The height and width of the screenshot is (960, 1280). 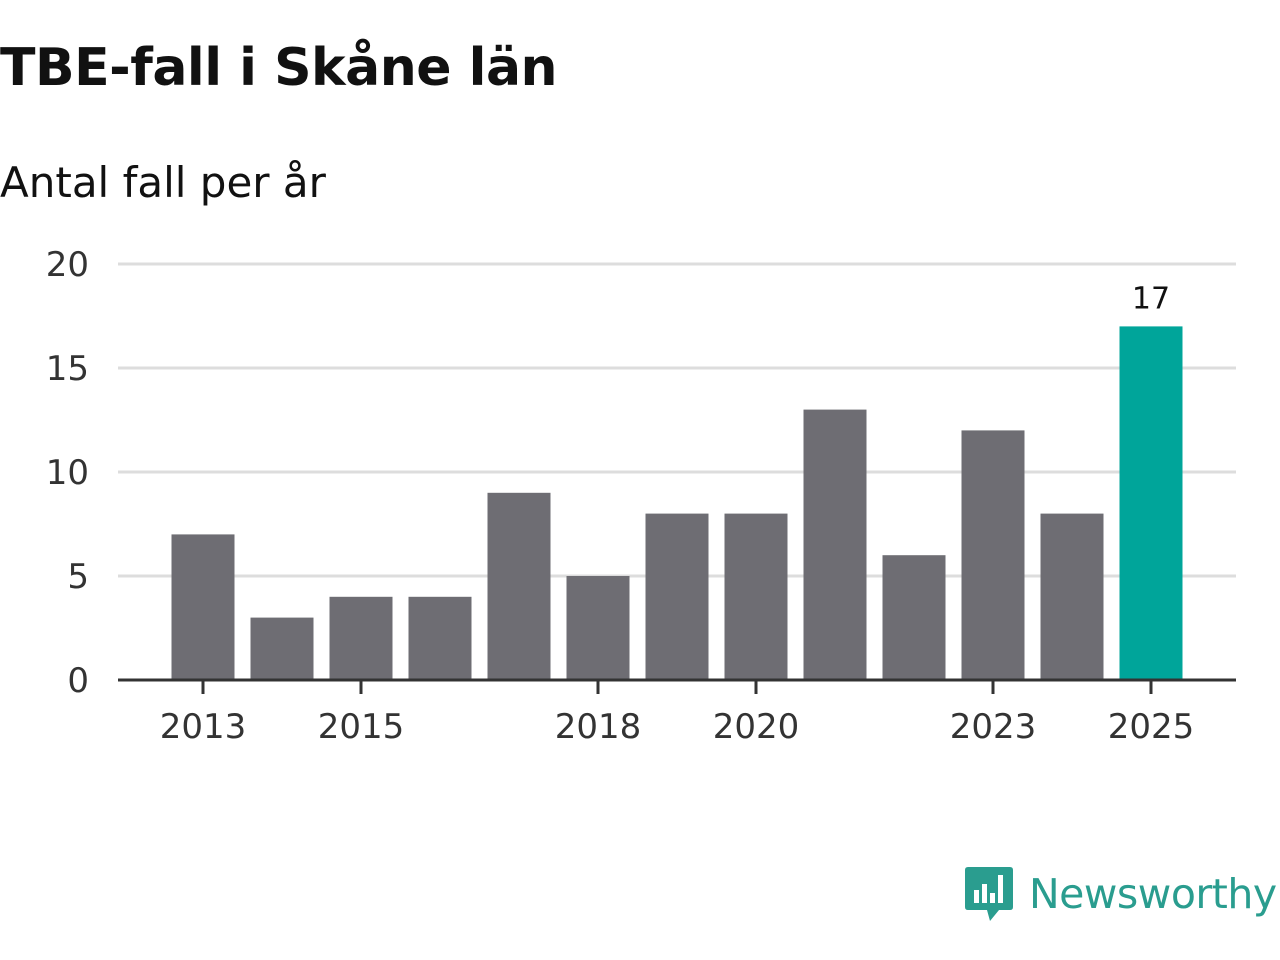 What do you see at coordinates (78, 681) in the screenshot?
I see `y-tick-label: 0` at bounding box center [78, 681].